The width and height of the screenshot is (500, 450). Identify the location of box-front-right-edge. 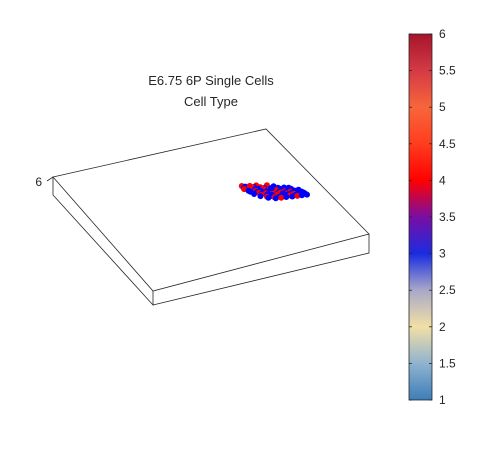
(261, 270).